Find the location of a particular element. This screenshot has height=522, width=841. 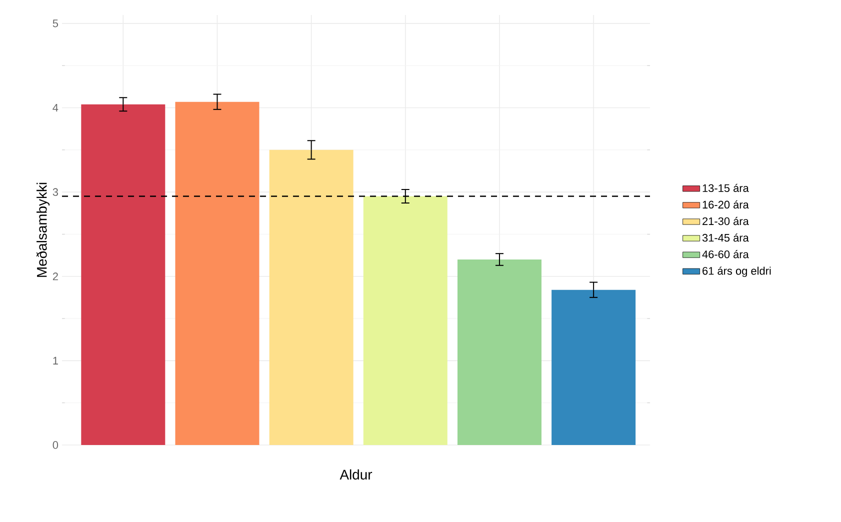

legend-label: 31-45 ára is located at coordinates (725, 237).